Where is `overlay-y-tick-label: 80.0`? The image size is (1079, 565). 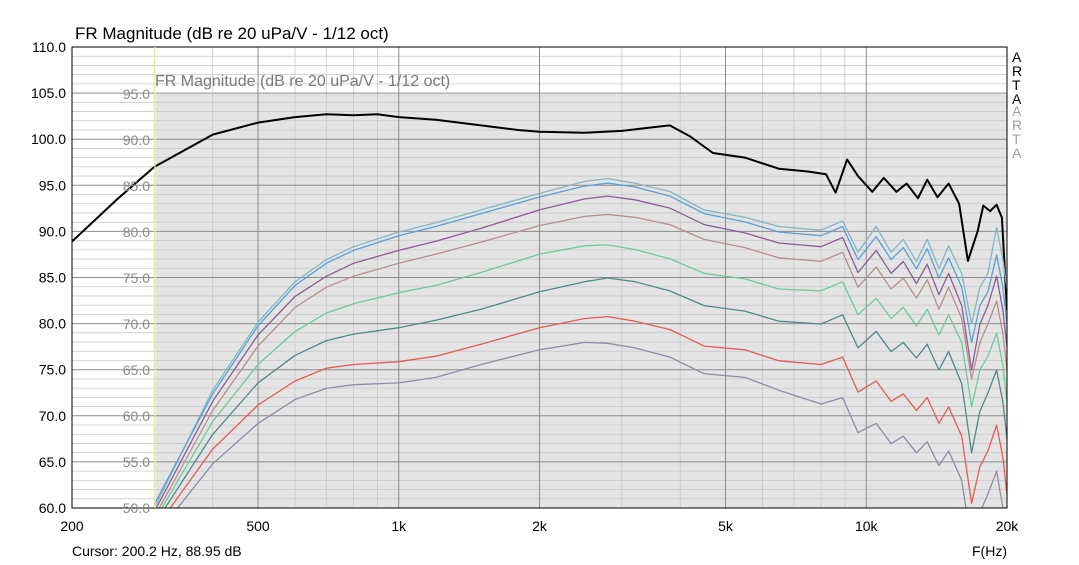 overlay-y-tick-label: 80.0 is located at coordinates (136, 232).